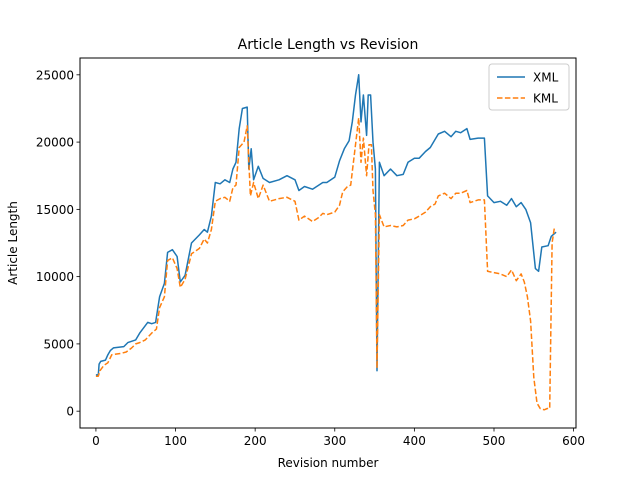 The width and height of the screenshot is (640, 480). What do you see at coordinates (96, 441) in the screenshot?
I see `x-tick-label: 0` at bounding box center [96, 441].